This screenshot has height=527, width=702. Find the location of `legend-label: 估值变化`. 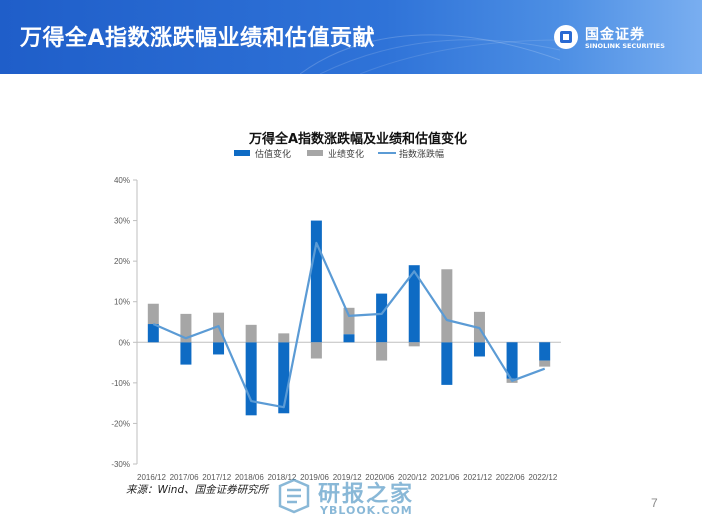

legend-label: 估值变化 is located at coordinates (273, 154).